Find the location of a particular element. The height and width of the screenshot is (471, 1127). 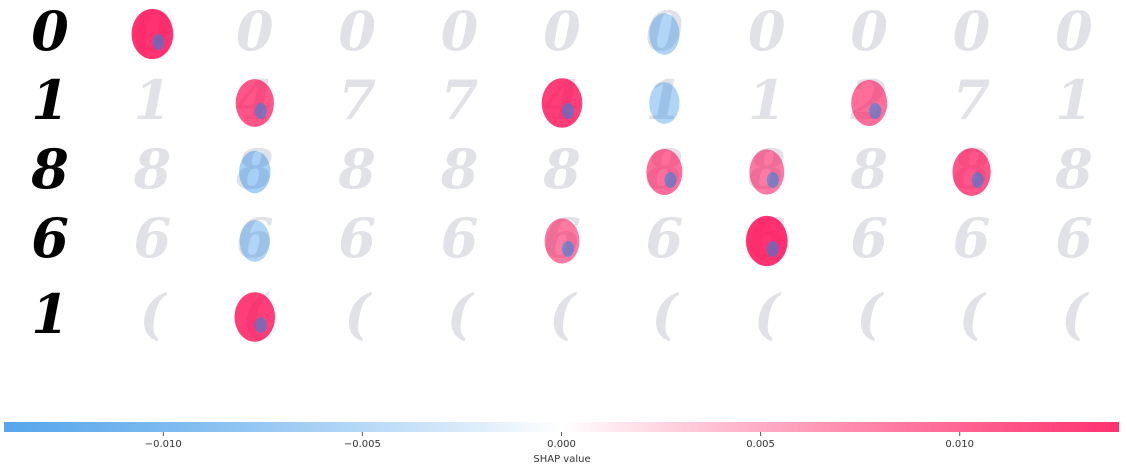

shap-cell-row-2-col-0: 8 is located at coordinates (152, 169).